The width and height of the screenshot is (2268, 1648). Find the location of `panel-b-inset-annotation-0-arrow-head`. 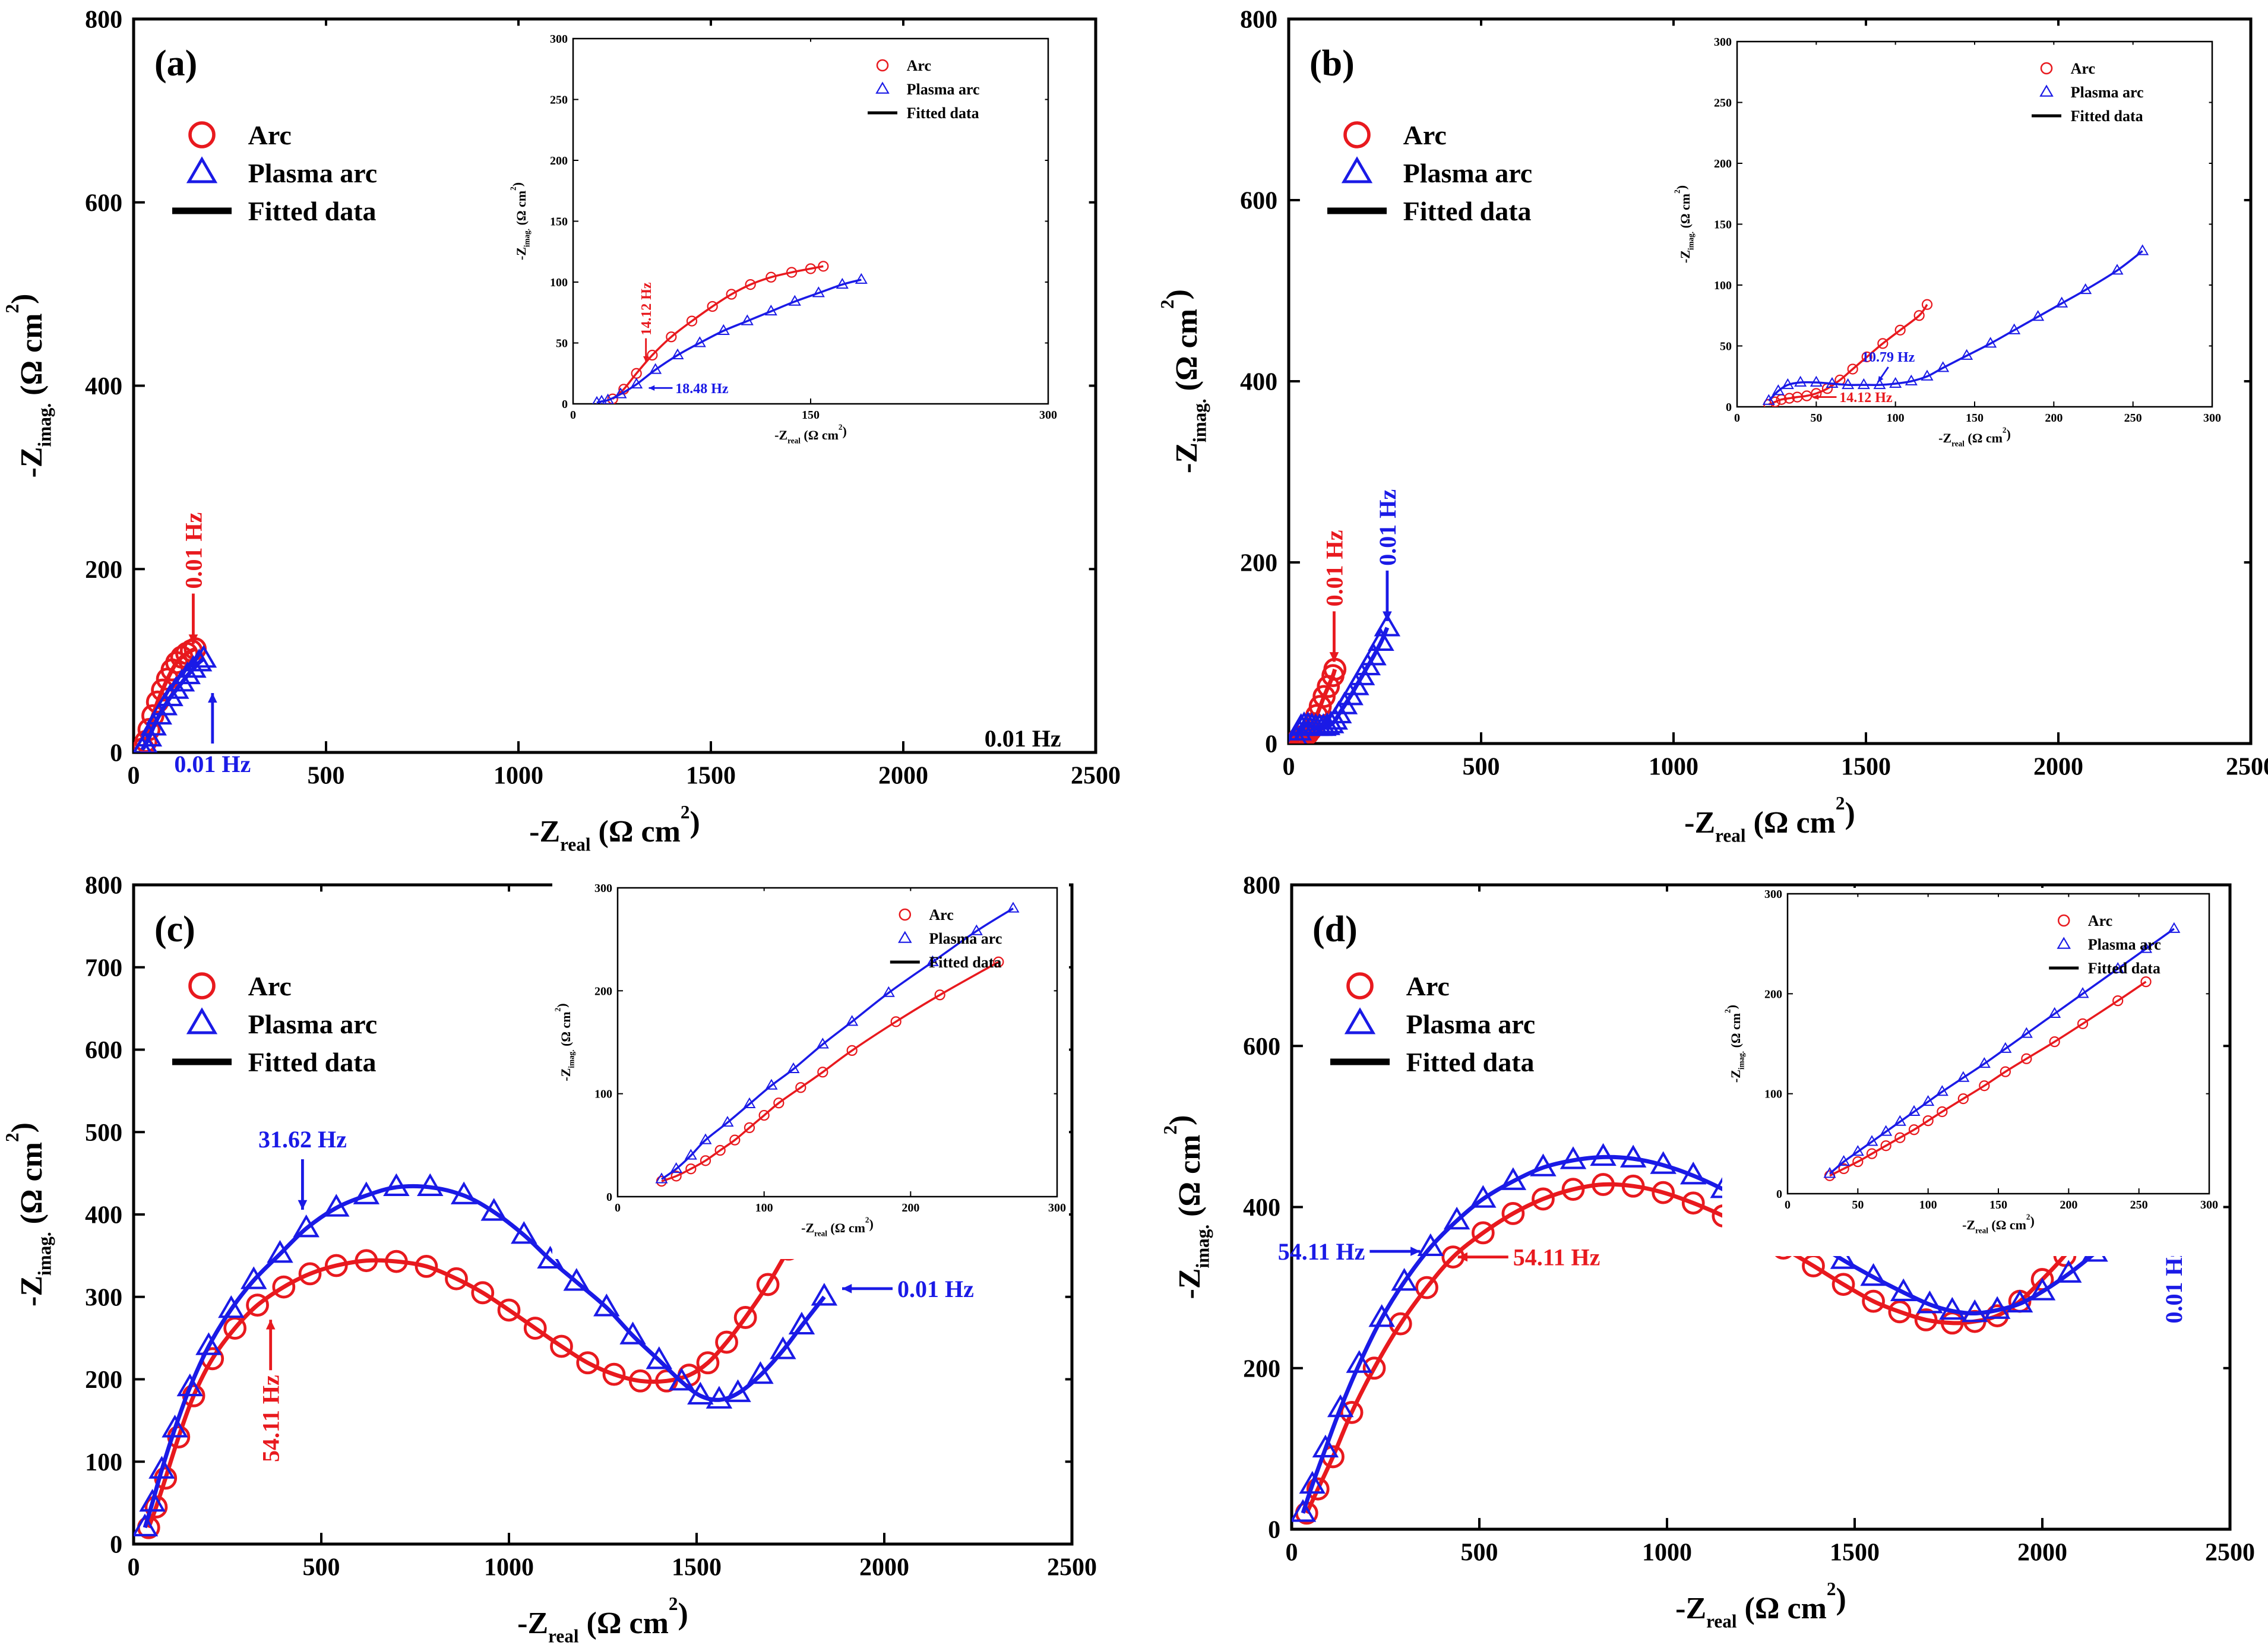

panel-b-inset-annotation-0-arrow-head is located at coordinates (1881, 378).